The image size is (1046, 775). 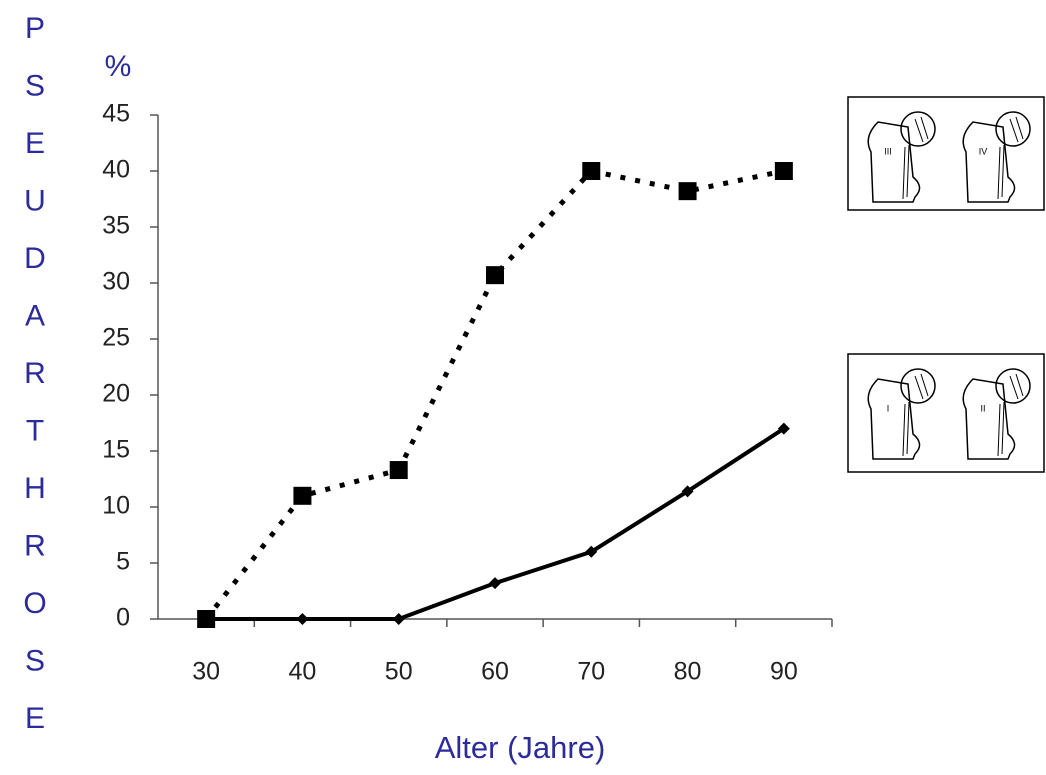 What do you see at coordinates (784, 672) in the screenshot?
I see `x-tick-label: 90` at bounding box center [784, 672].